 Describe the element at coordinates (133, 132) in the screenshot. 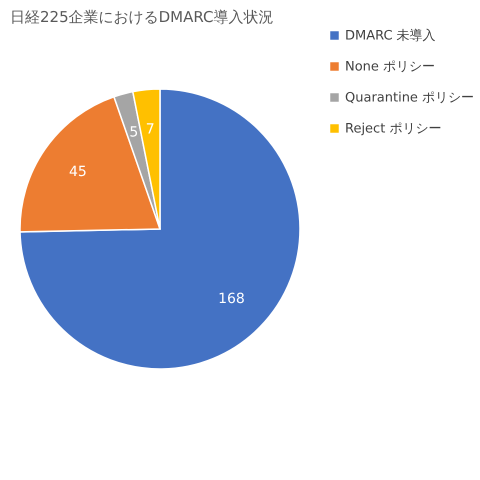

I see `data-label: 5` at that location.